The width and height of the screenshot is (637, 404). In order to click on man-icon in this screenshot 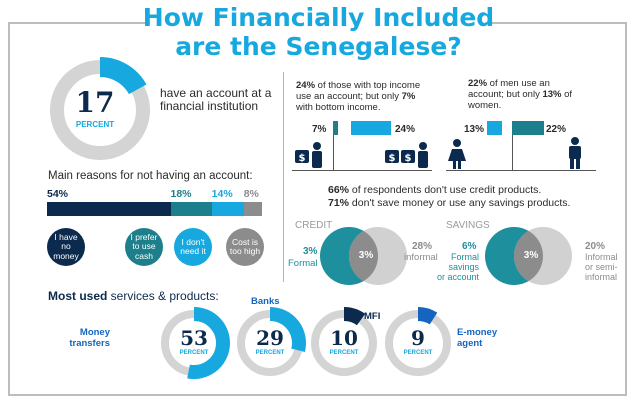, I will do `click(575, 153)`.